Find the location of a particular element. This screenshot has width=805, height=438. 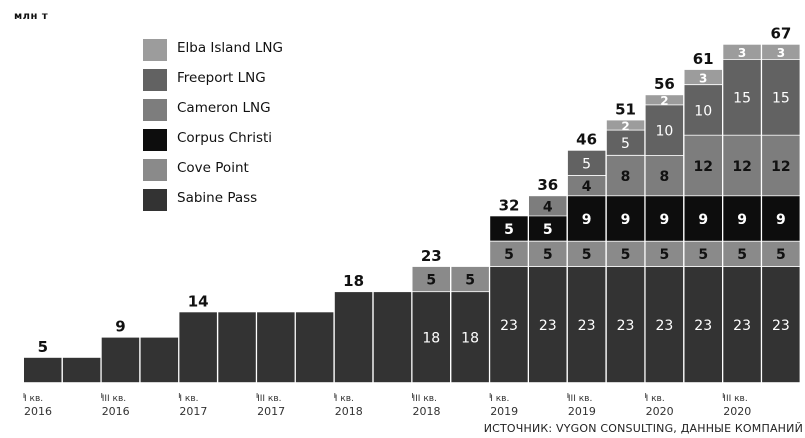

total-label: 23 is located at coordinates (431, 256).